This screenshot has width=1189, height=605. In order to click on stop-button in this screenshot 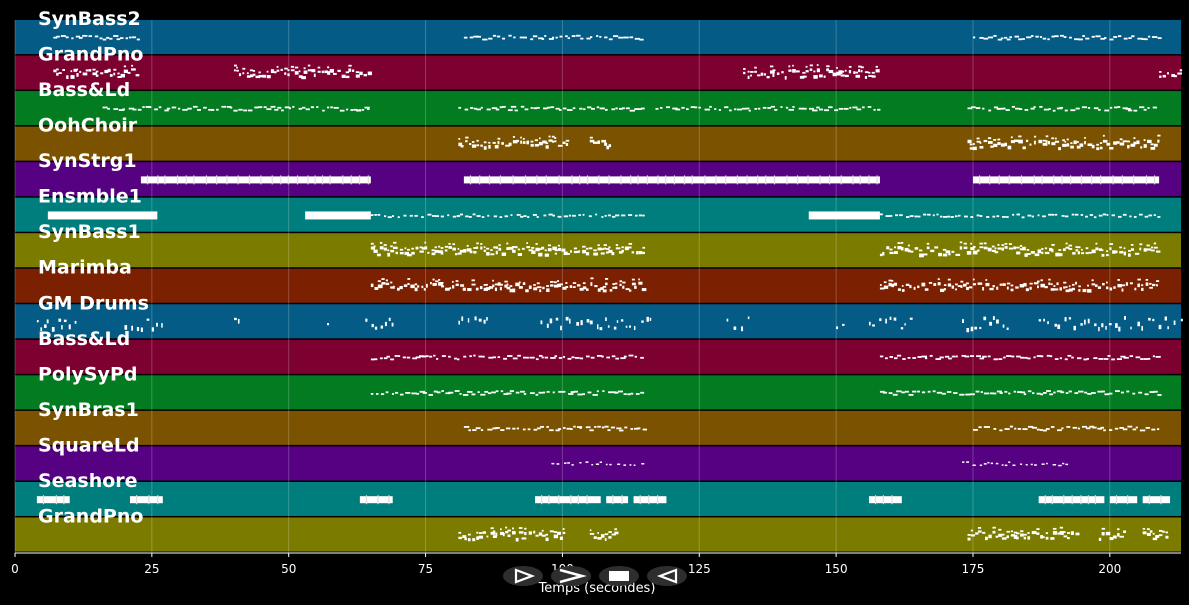, I will do `click(619, 576)`.